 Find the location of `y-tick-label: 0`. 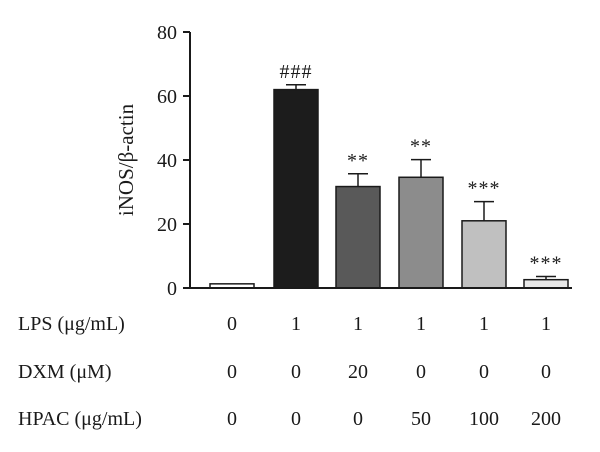

y-tick-label: 0 is located at coordinates (172, 289).